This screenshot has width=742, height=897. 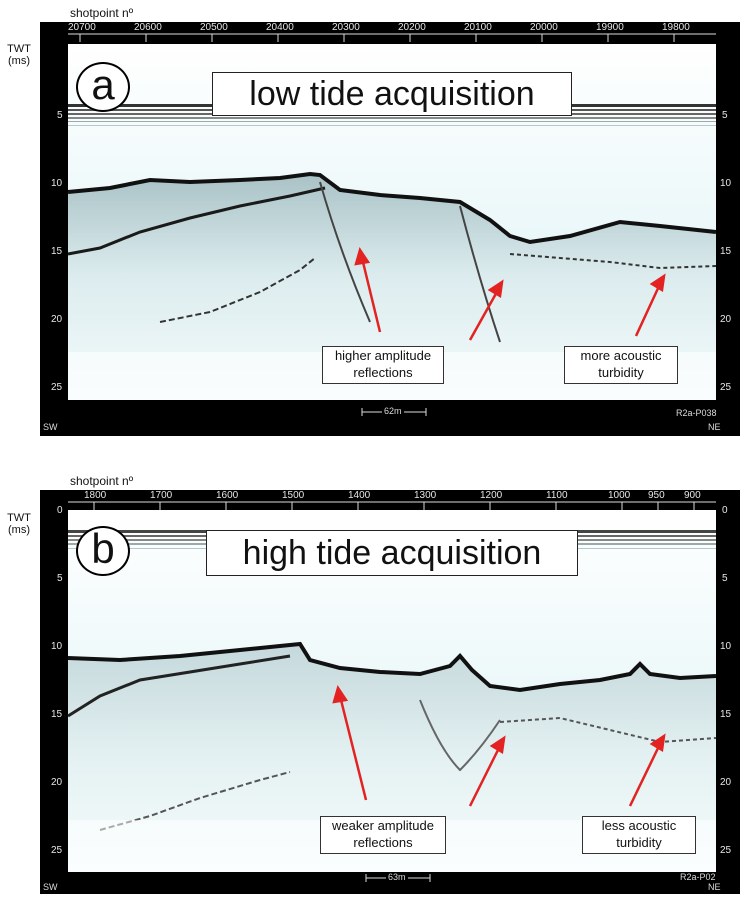 What do you see at coordinates (725, 510) in the screenshot?
I see `depth-label-b-0-right: 0` at bounding box center [725, 510].